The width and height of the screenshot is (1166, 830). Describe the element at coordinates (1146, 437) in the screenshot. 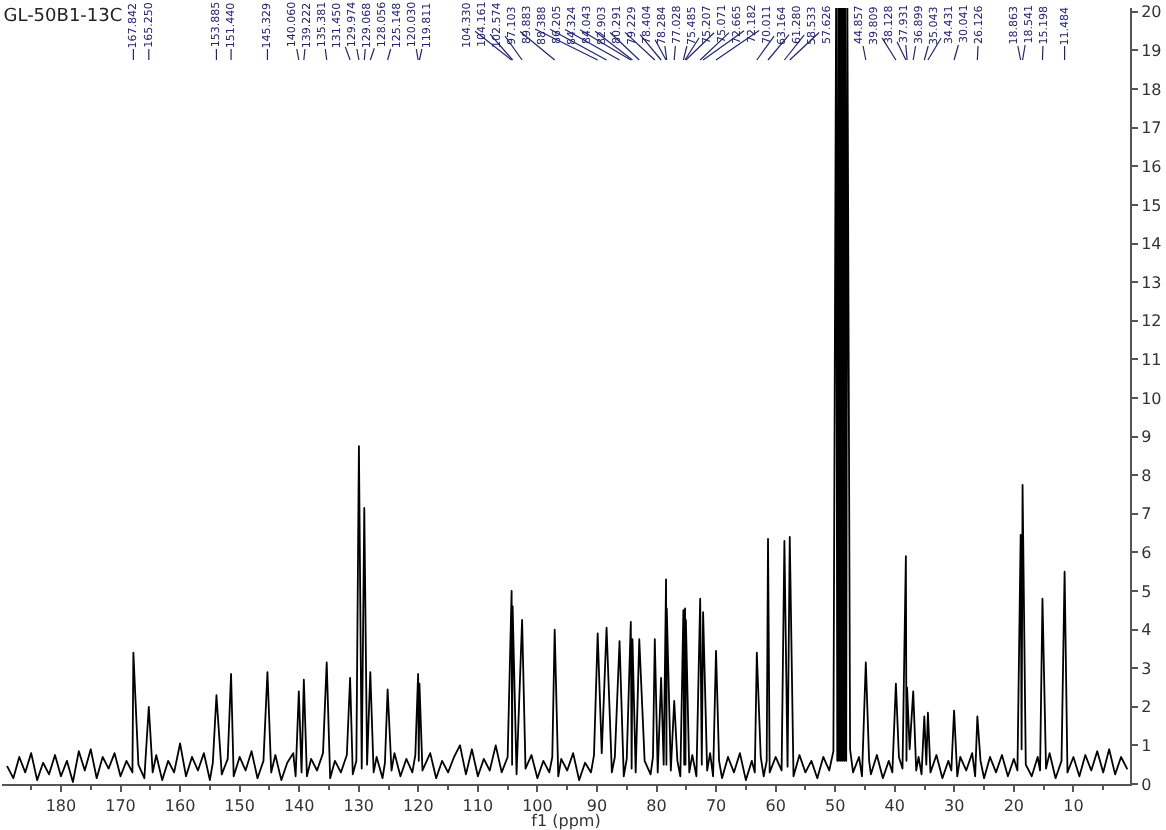

I see `y-tick-label: 9` at that location.